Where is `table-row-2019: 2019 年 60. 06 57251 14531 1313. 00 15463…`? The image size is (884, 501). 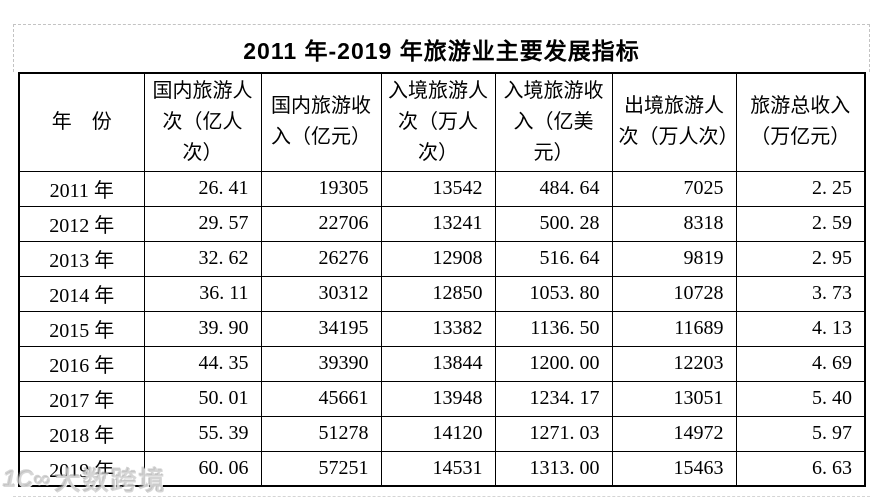 table-row-2019: 2019 年 60. 06 57251 14531 1313. 00 15463… is located at coordinates (442, 468).